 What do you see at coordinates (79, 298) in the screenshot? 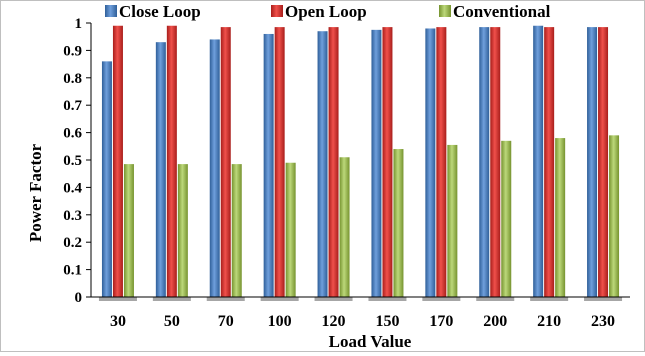
I see `y-tick-label: 0` at bounding box center [79, 298].